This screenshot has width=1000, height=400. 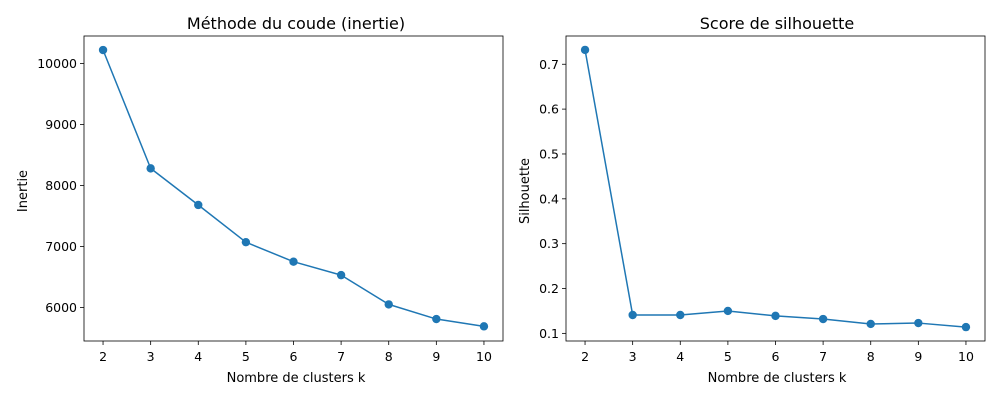 What do you see at coordinates (294, 356) in the screenshot?
I see `elbow-chart-x-tick-label: 6` at bounding box center [294, 356].